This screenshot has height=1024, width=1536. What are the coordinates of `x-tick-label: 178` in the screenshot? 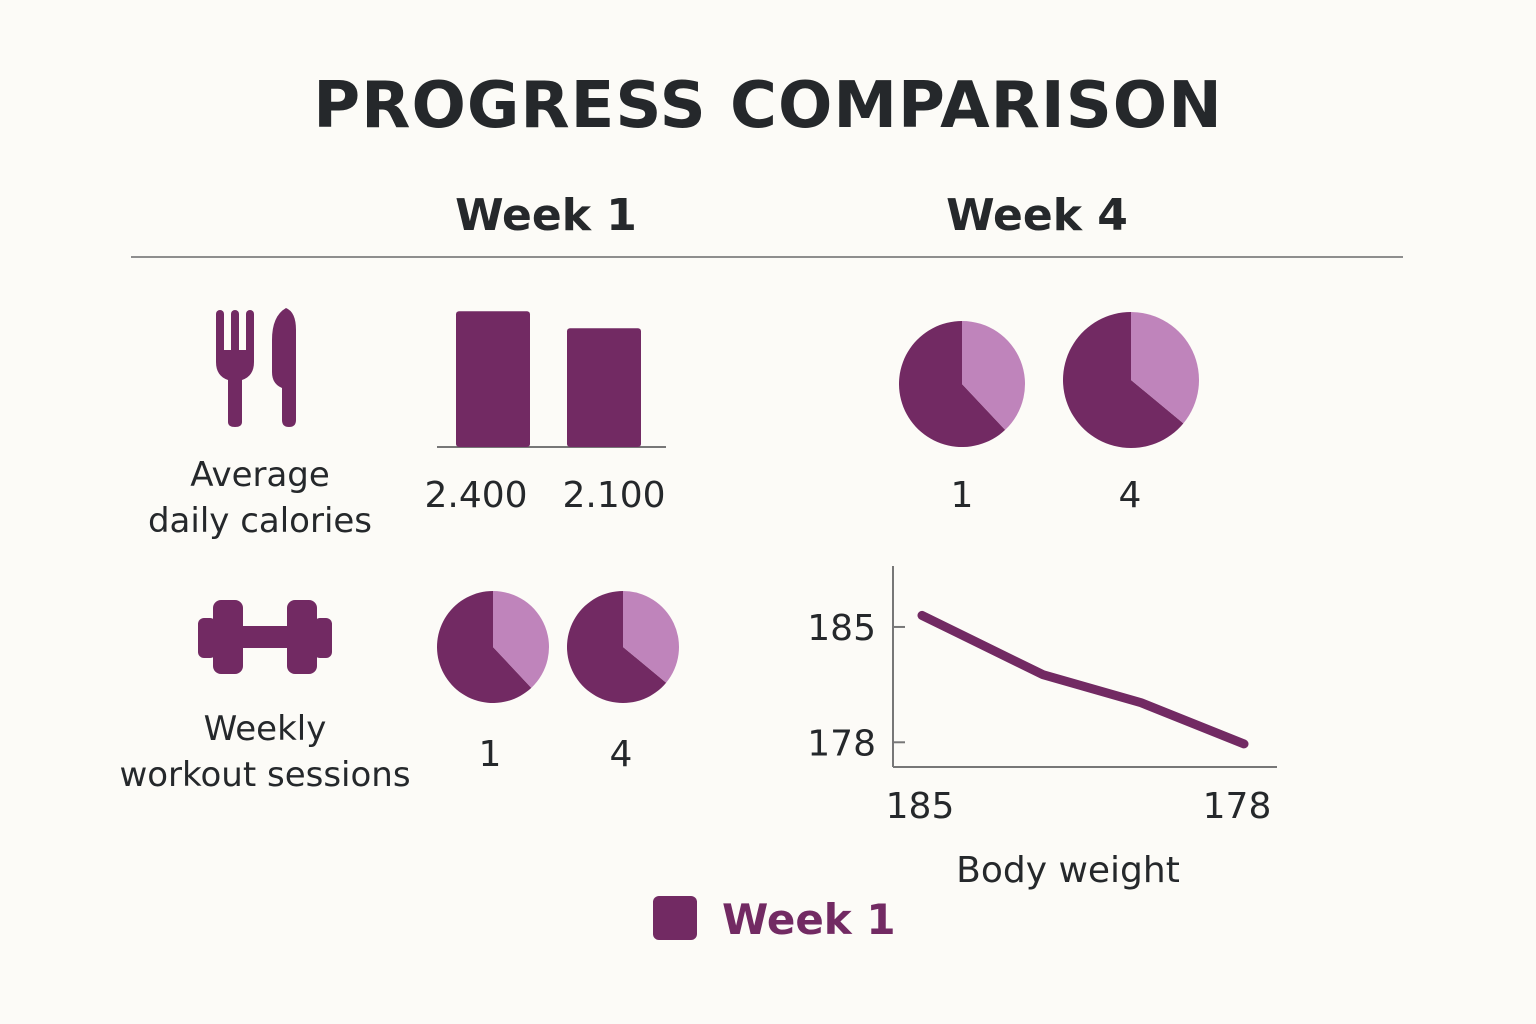 It's located at (1237, 806).